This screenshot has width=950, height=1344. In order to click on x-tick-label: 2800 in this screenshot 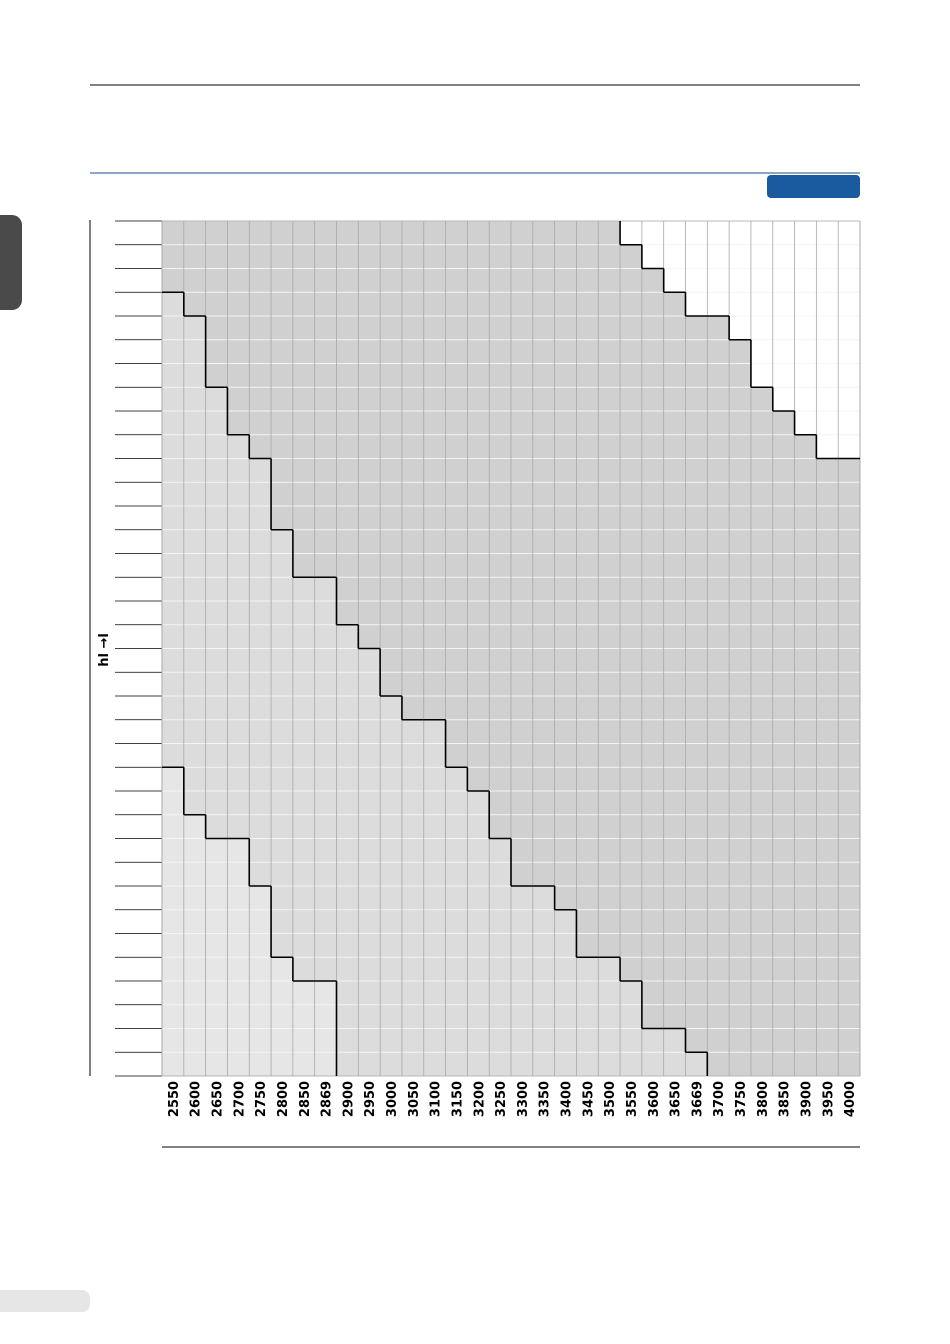, I will do `click(283, 1099)`.